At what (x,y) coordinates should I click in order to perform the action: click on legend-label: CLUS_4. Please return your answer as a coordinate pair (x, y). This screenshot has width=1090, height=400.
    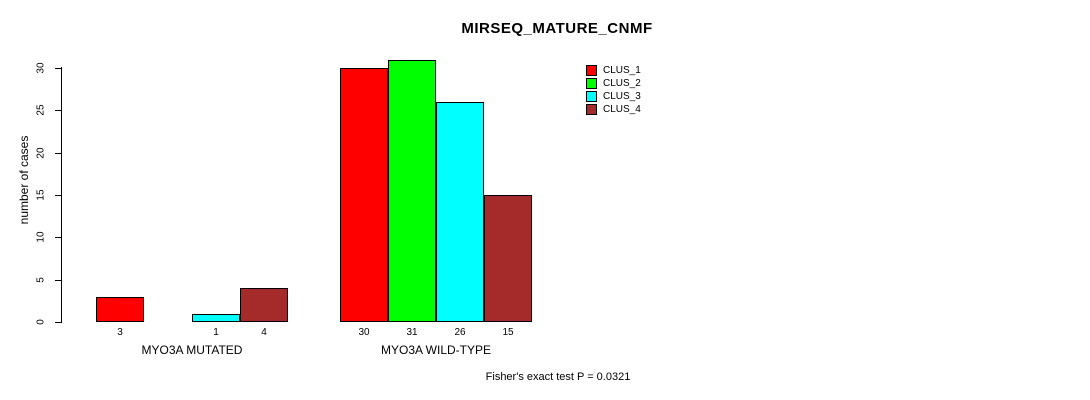
    Looking at the image, I should click on (622, 109).